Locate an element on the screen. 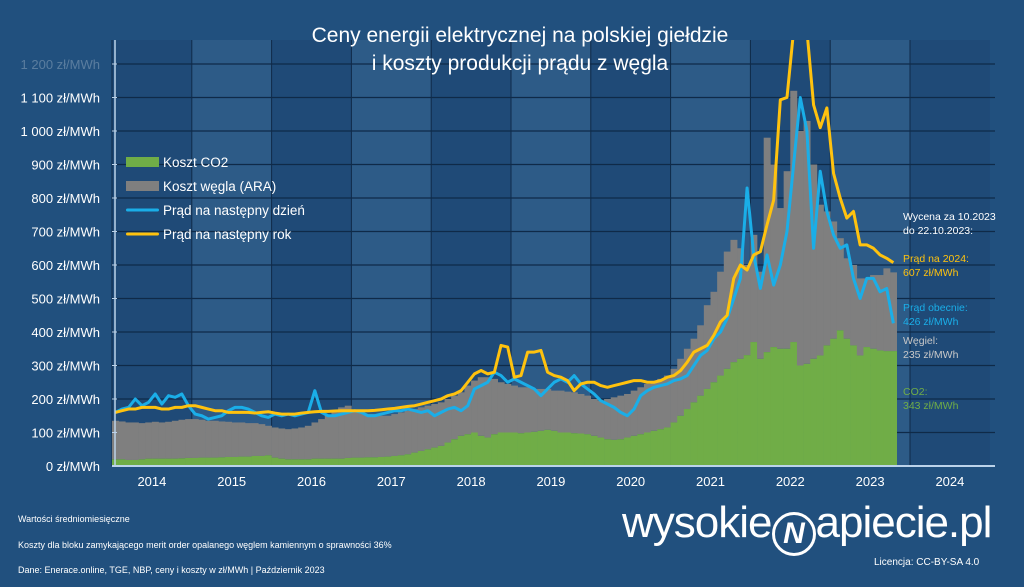  license: Licencja: CC-BY-SA 4.0 is located at coordinates (927, 562).